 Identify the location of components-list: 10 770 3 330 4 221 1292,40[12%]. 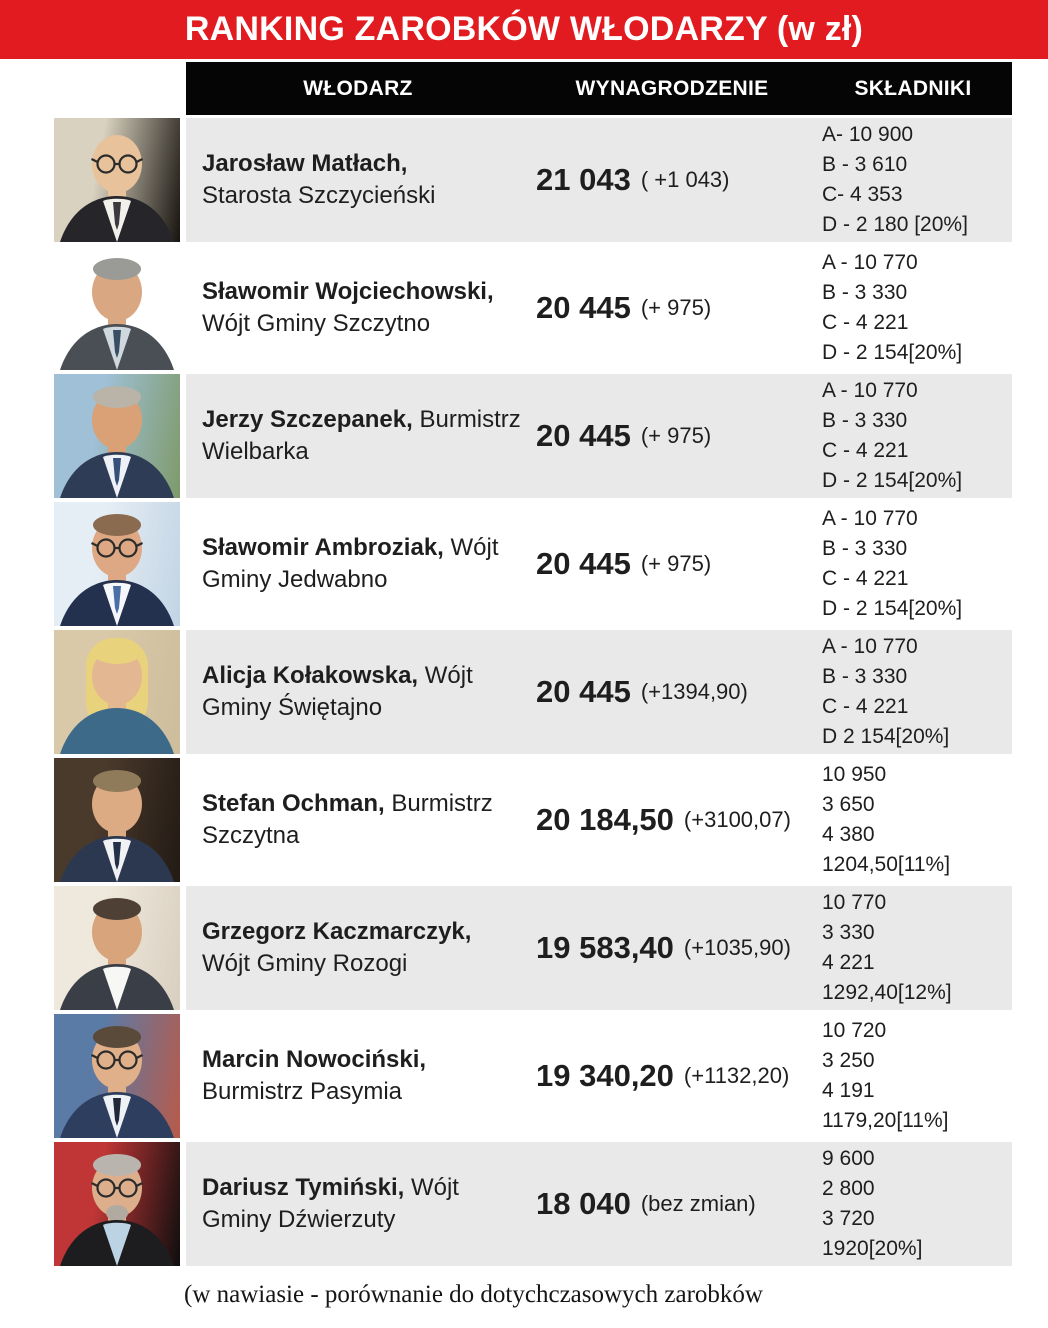
(917, 948).